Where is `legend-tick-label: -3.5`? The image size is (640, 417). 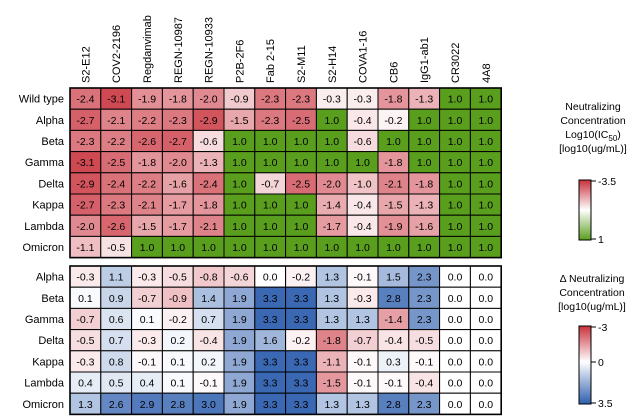
legend-tick-label: -3.5 is located at coordinates (607, 182).